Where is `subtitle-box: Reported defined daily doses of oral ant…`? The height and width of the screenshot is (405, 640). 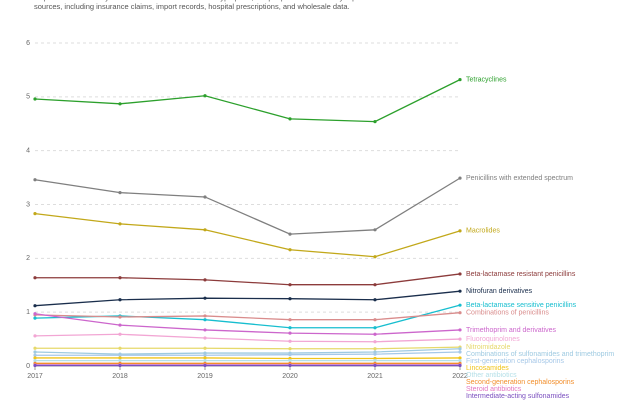
subtitle-box: Reported defined daily doses of oral ant… is located at coordinates (231, 5).